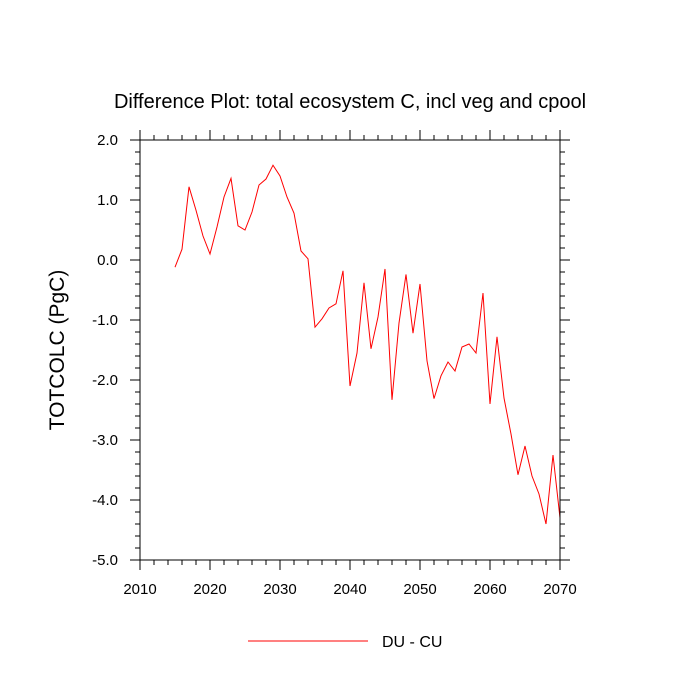 This screenshot has height=700, width=700. I want to click on y-tick-label: 1.0, so click(107, 200).